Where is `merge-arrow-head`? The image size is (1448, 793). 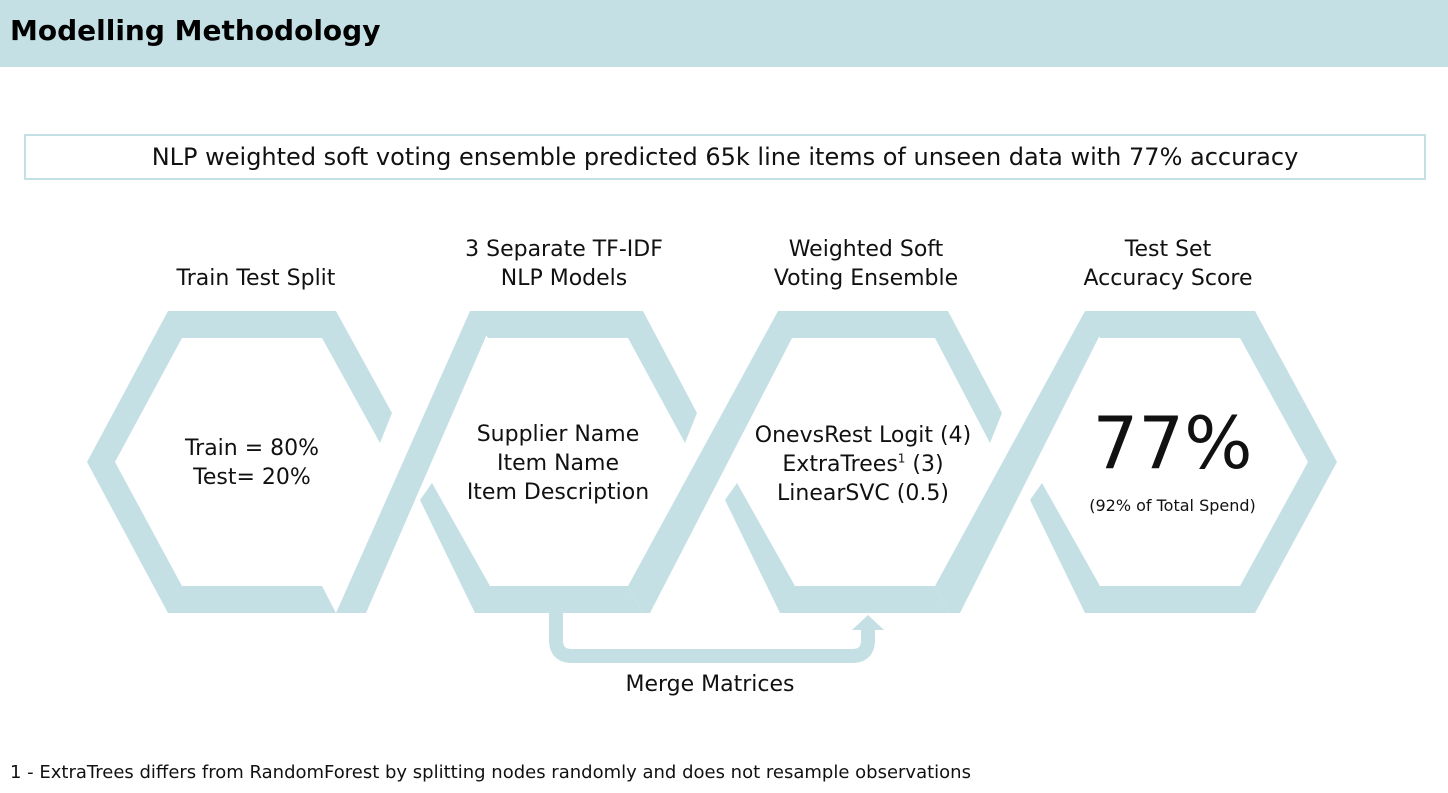
merge-arrow-head is located at coordinates (868, 622).